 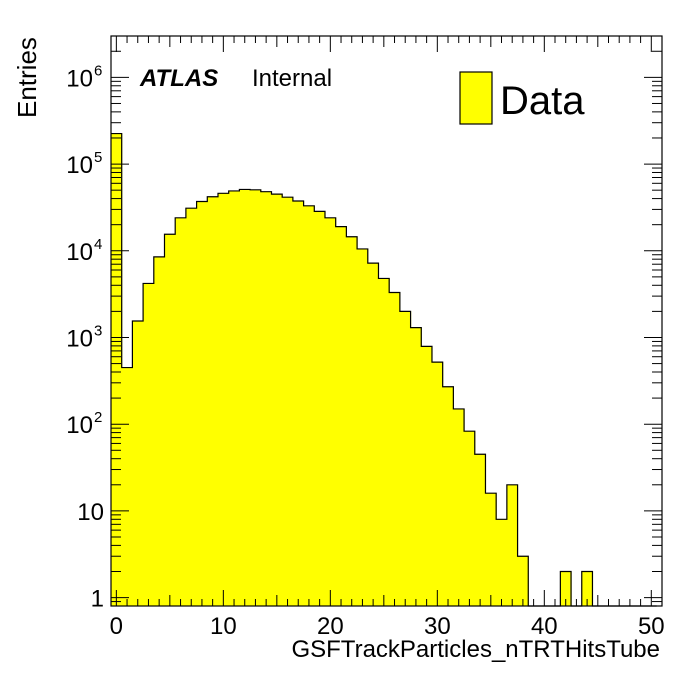 I want to click on atlas-label: ATLAS, so click(x=178, y=78).